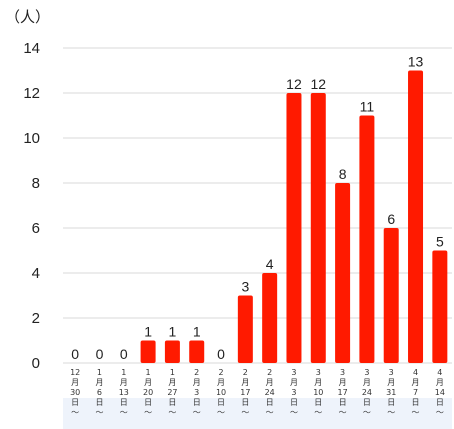 The height and width of the screenshot is (429, 454). I want to click on y-unit-label: （人）, so click(28, 17).